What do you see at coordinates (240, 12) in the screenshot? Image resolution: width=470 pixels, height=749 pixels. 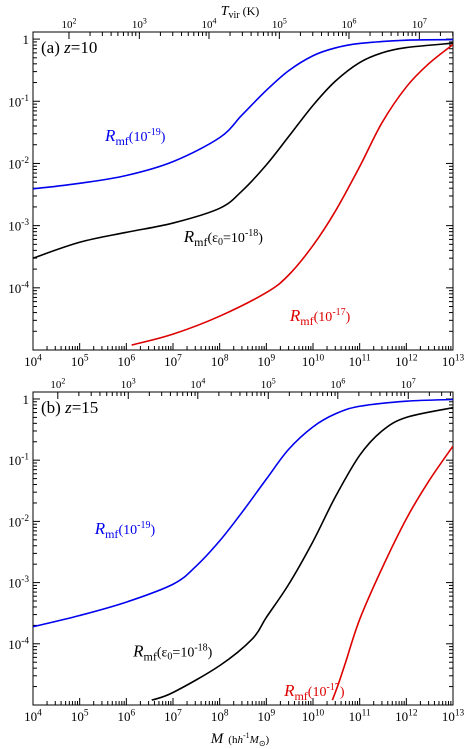 I see `top-axis-label: Tvir (K)` at bounding box center [240, 12].